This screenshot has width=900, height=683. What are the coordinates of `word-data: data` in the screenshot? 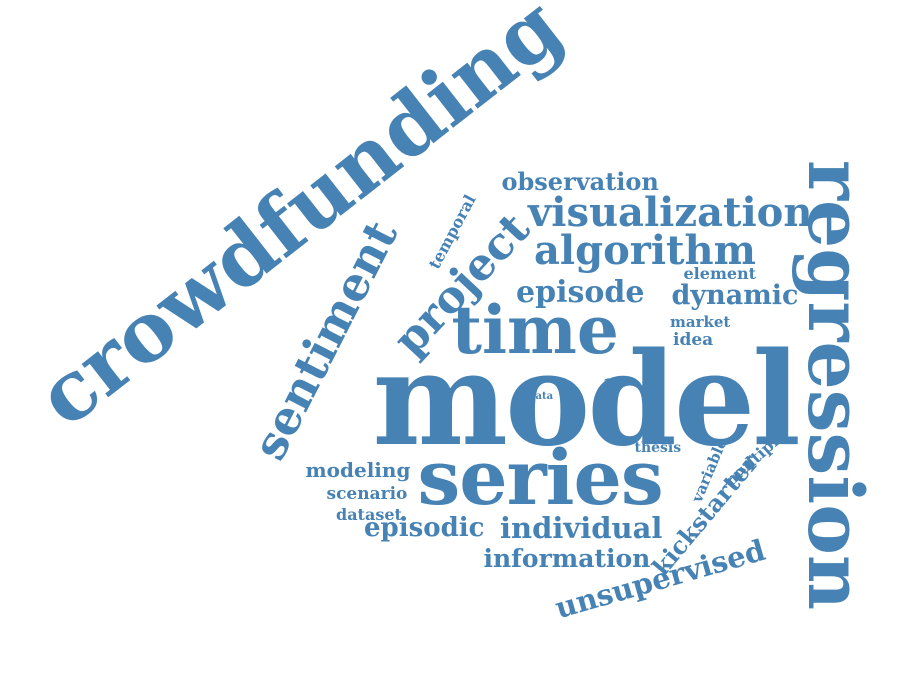 It's located at (541, 396).